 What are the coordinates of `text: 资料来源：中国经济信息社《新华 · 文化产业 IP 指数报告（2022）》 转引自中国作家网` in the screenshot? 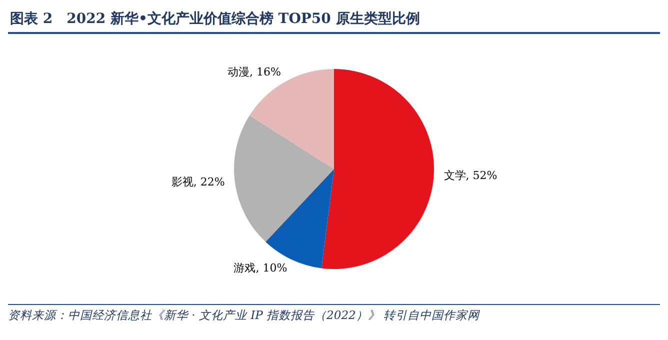 It's located at (244, 315).